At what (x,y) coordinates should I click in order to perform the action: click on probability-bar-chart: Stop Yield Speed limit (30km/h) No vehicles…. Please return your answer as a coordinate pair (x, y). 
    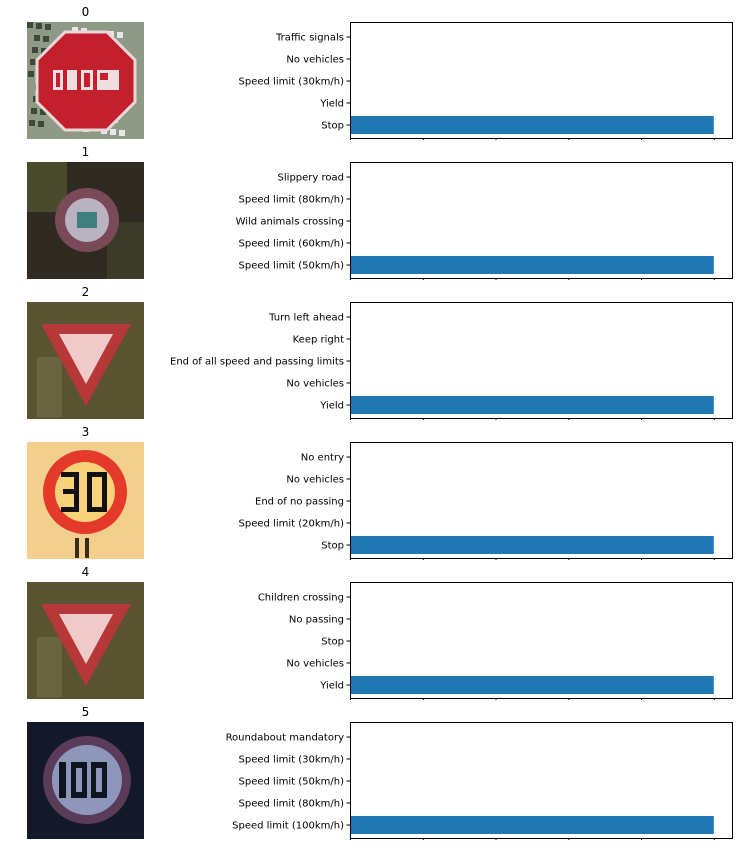
    Looking at the image, I should click on (486, 81).